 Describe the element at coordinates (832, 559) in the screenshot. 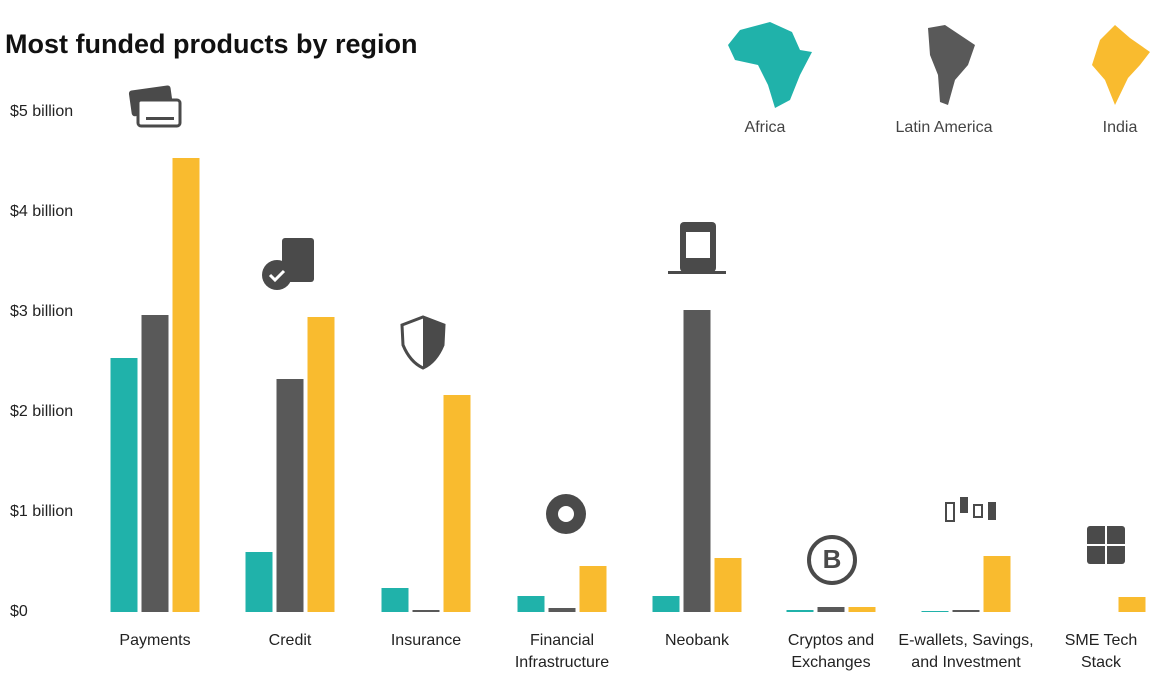

I see `svg-text: B` at that location.